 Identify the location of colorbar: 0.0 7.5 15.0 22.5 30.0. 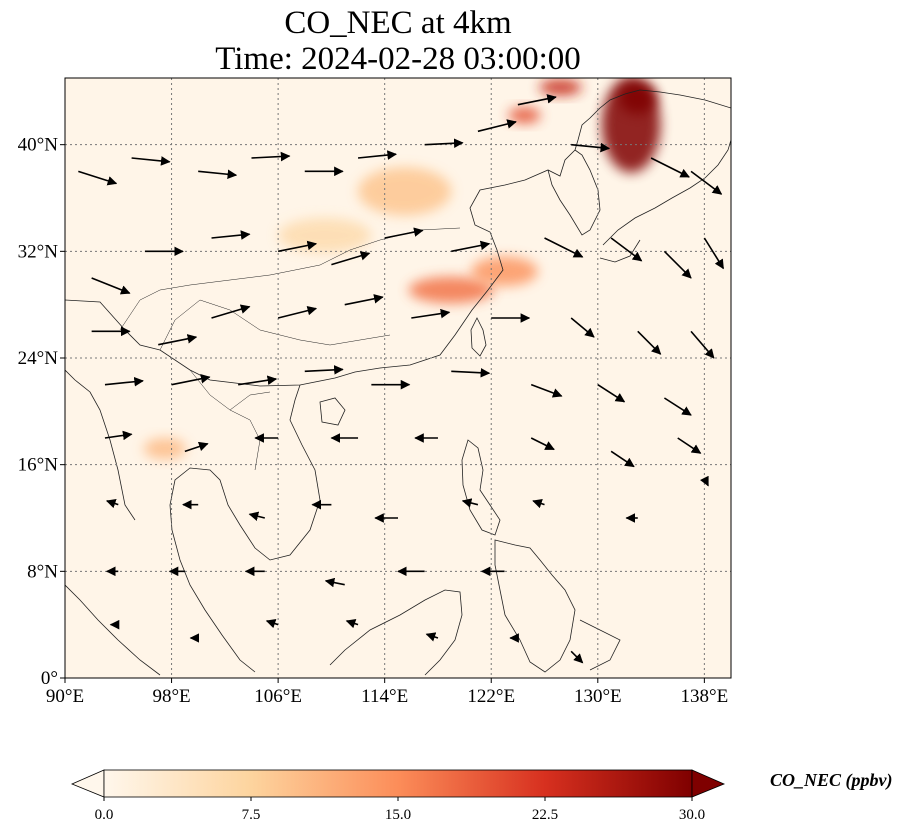
(398, 796).